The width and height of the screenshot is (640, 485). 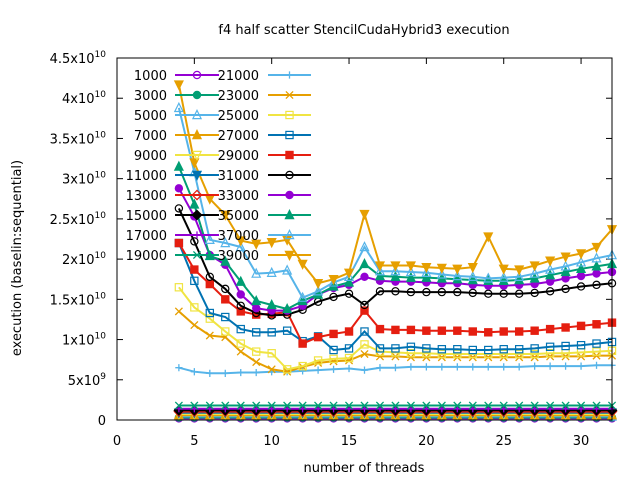 What do you see at coordinates (238, 196) in the screenshot?
I see `legend-label: 33000` at bounding box center [238, 196].